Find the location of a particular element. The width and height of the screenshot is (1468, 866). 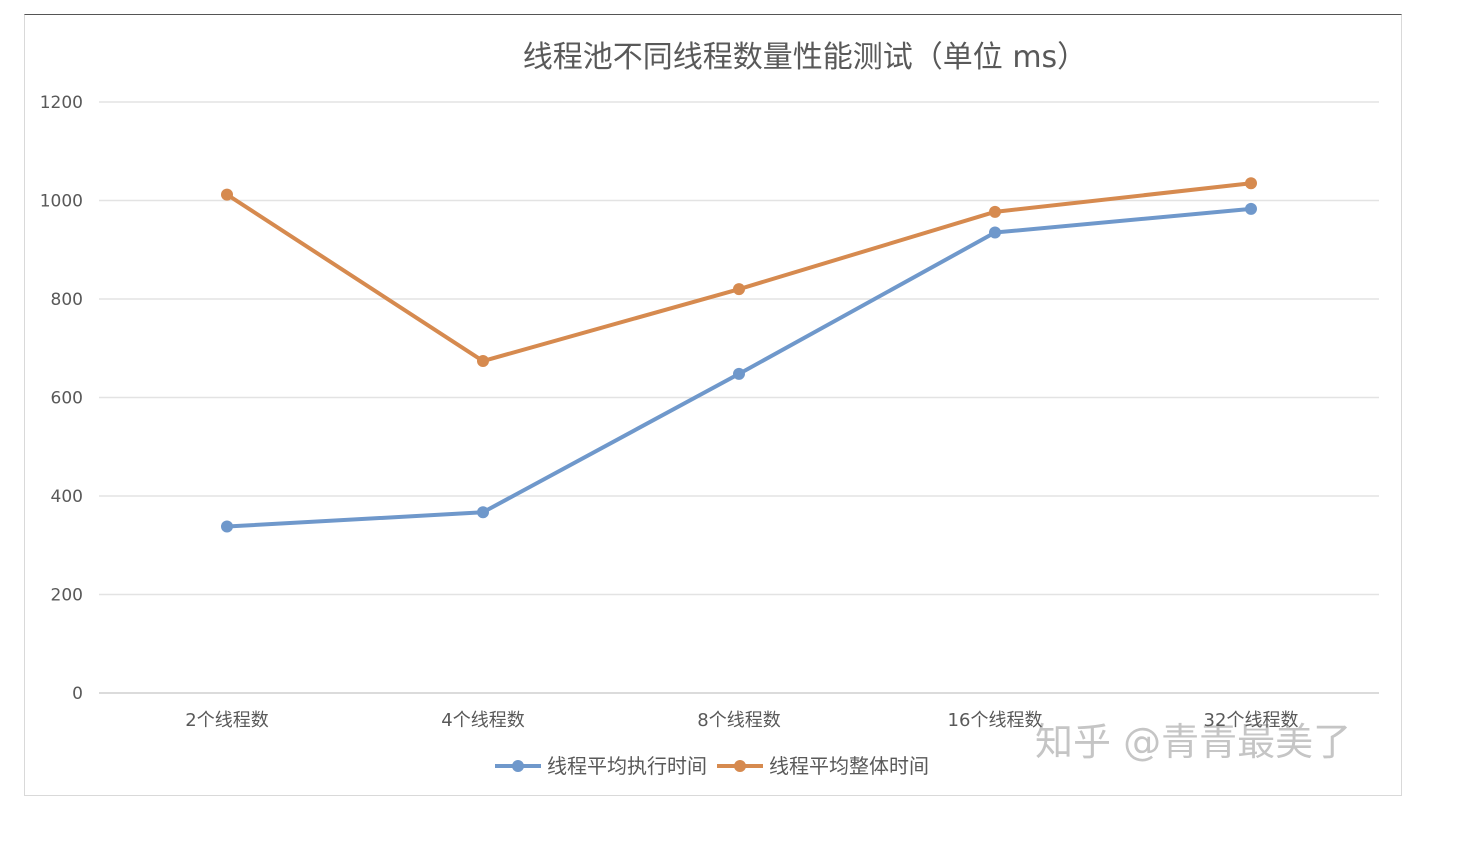

x-axis-ticks: 2个线程数 4个线程数 8个线程数 16个线程数 32个线程数 is located at coordinates (741, 720).